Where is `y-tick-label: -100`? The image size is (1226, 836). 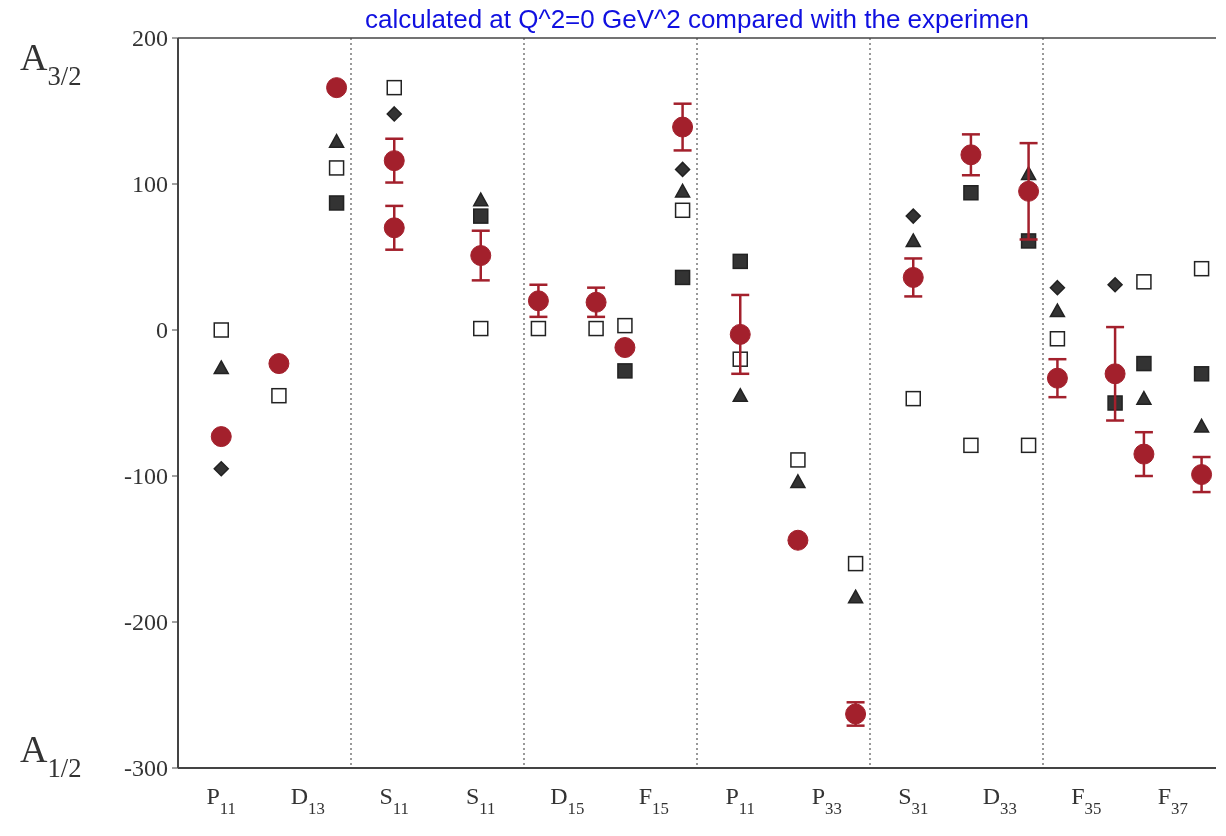 y-tick-label: -100 is located at coordinates (146, 476).